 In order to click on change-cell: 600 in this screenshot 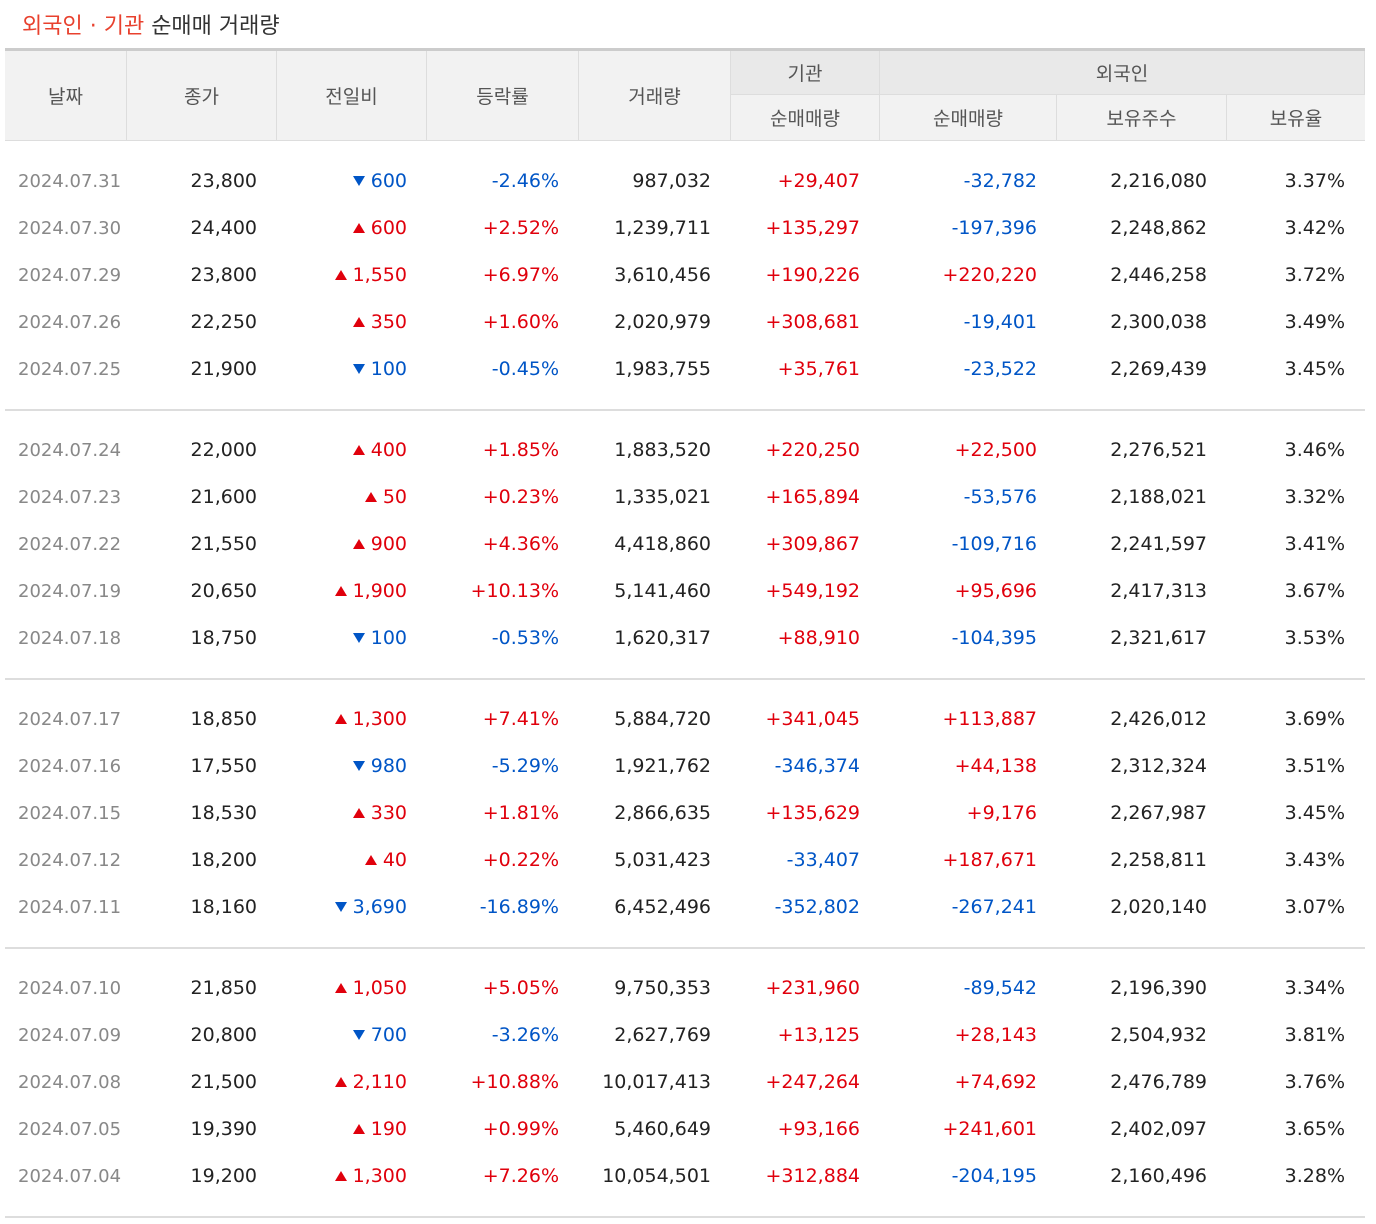, I will do `click(379, 228)`.